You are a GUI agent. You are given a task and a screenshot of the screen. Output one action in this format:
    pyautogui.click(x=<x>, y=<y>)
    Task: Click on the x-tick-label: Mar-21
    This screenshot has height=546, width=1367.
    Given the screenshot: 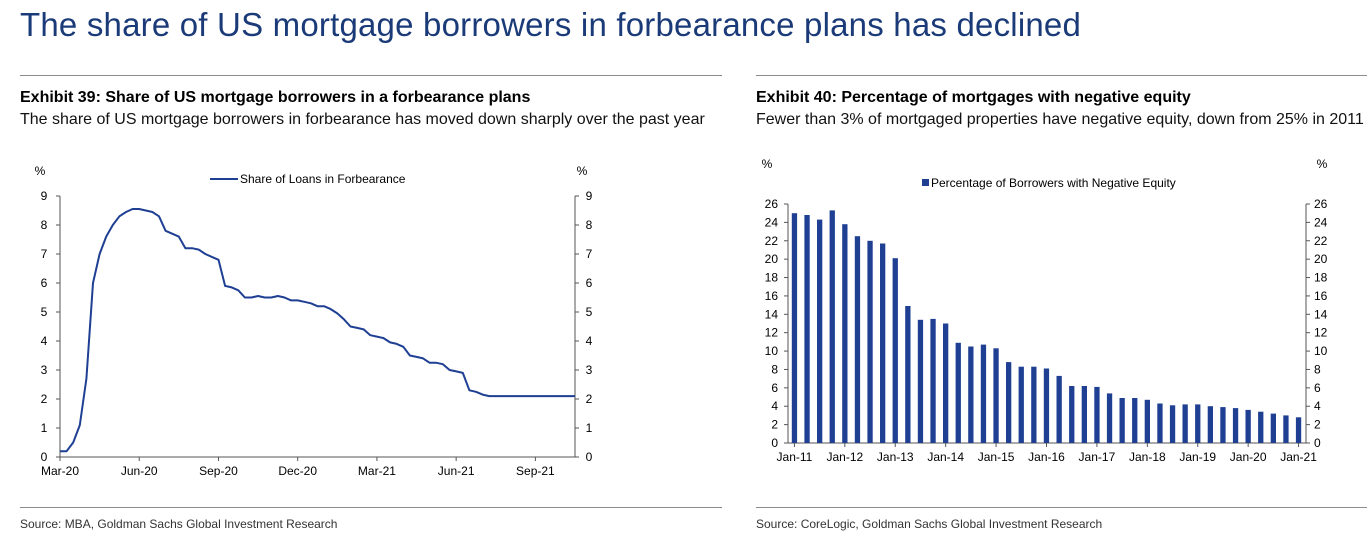 What is the action you would take?
    pyautogui.click(x=377, y=471)
    